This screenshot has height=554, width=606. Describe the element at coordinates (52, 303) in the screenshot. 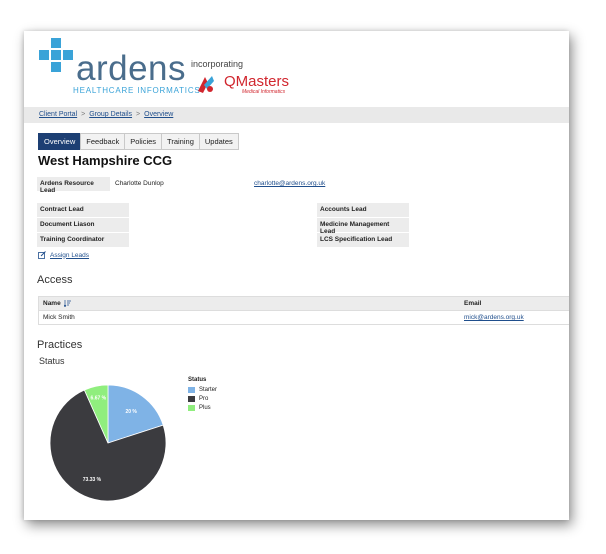

I see `name-column-label: Name` at that location.